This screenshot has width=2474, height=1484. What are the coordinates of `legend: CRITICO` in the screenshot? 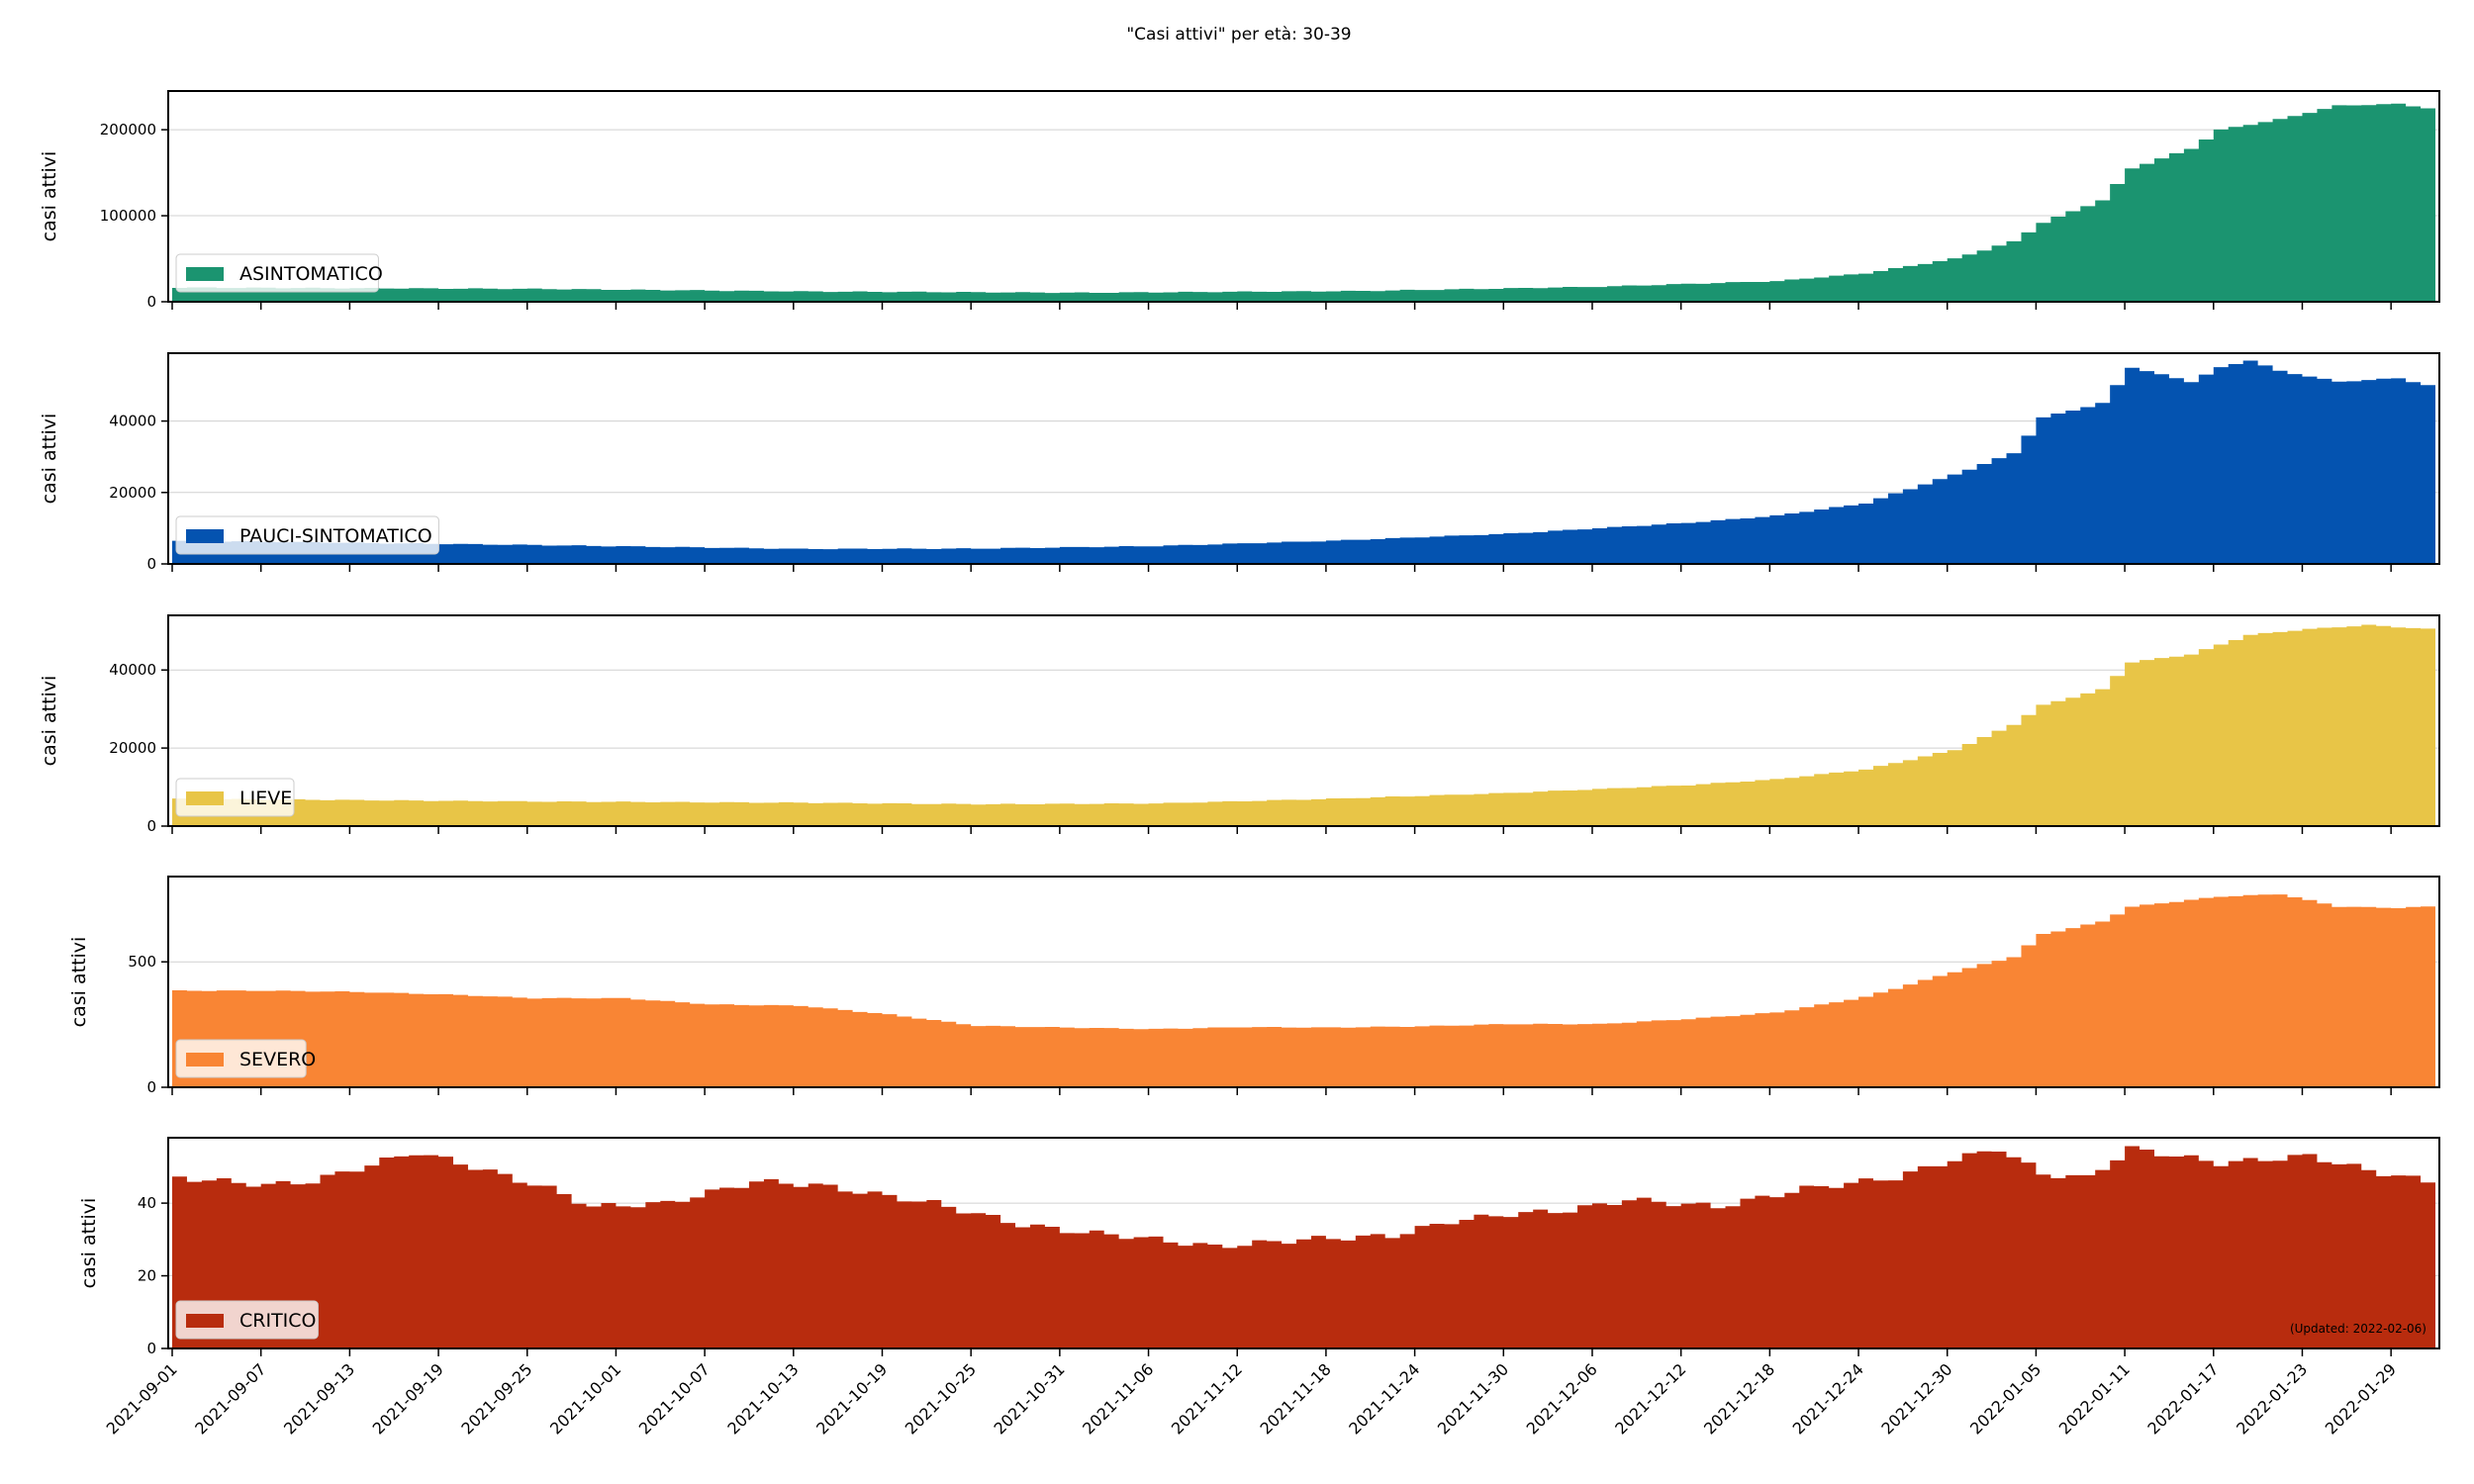 It's located at (247, 1320).